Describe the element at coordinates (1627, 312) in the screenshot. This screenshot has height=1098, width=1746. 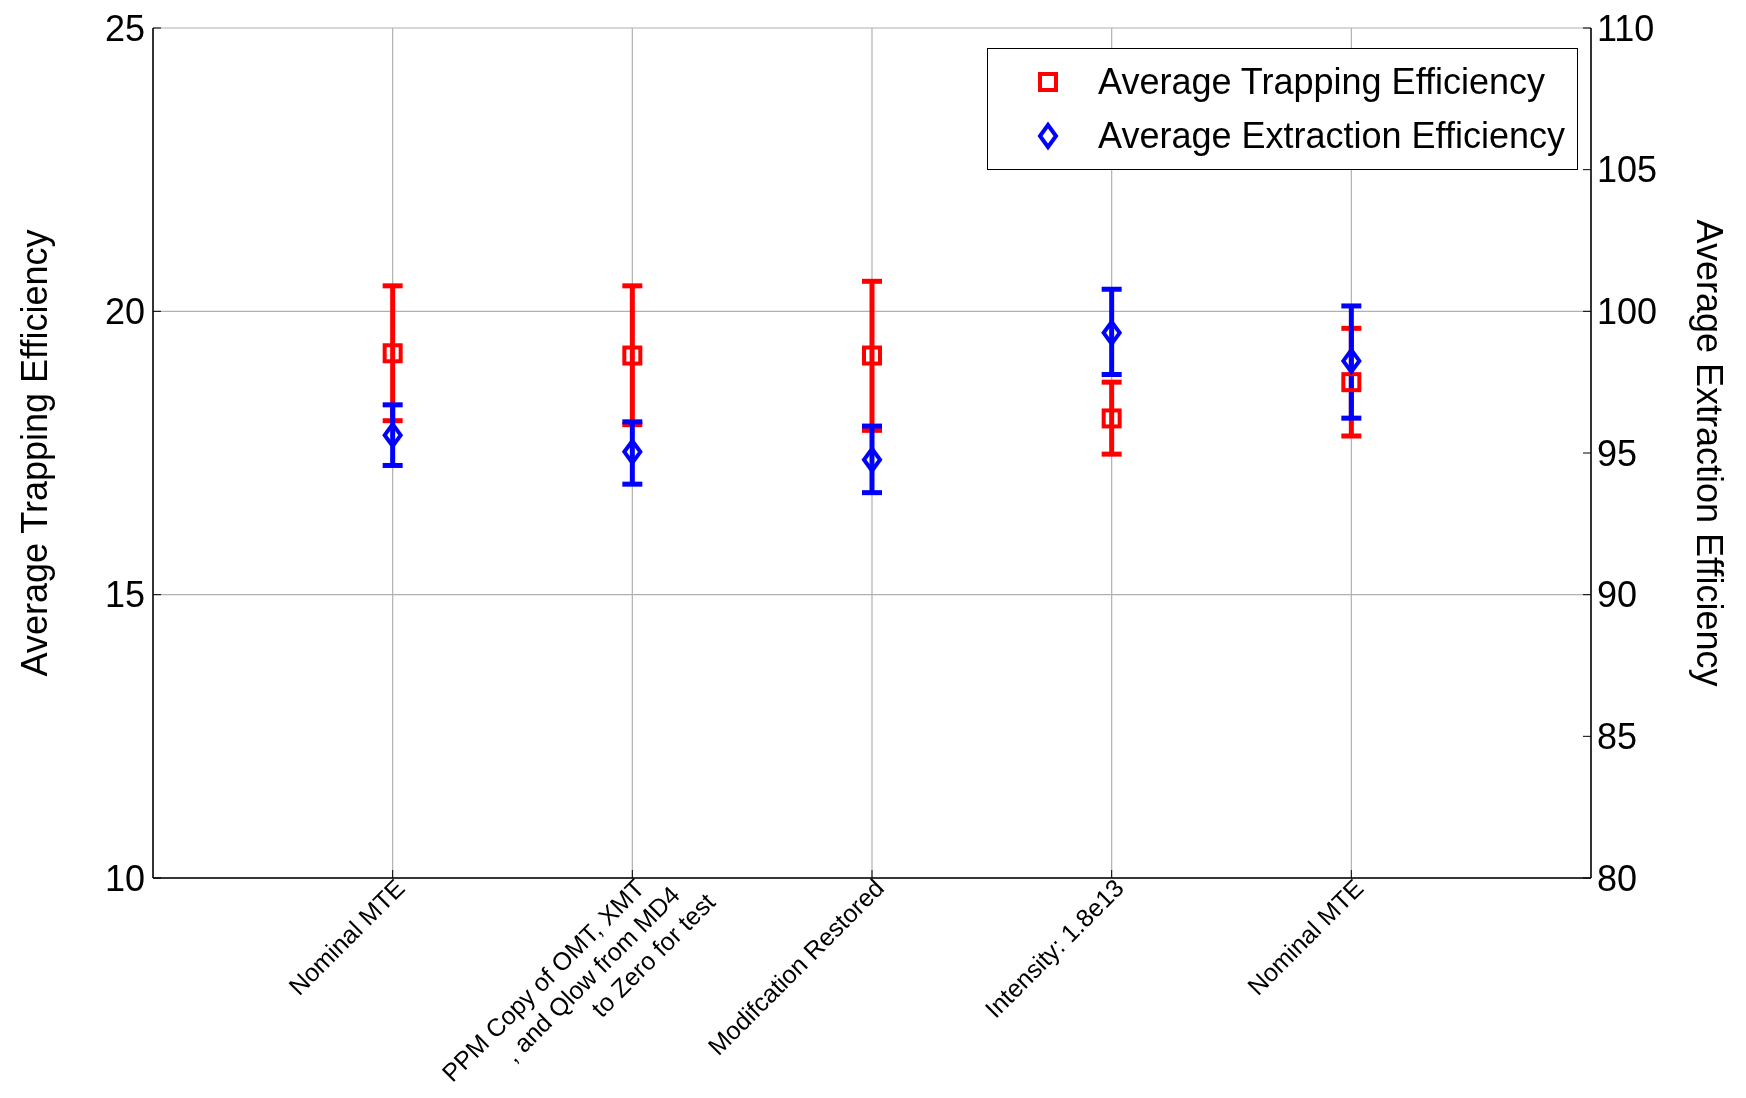
I see `y2-tick-label: 100` at that location.